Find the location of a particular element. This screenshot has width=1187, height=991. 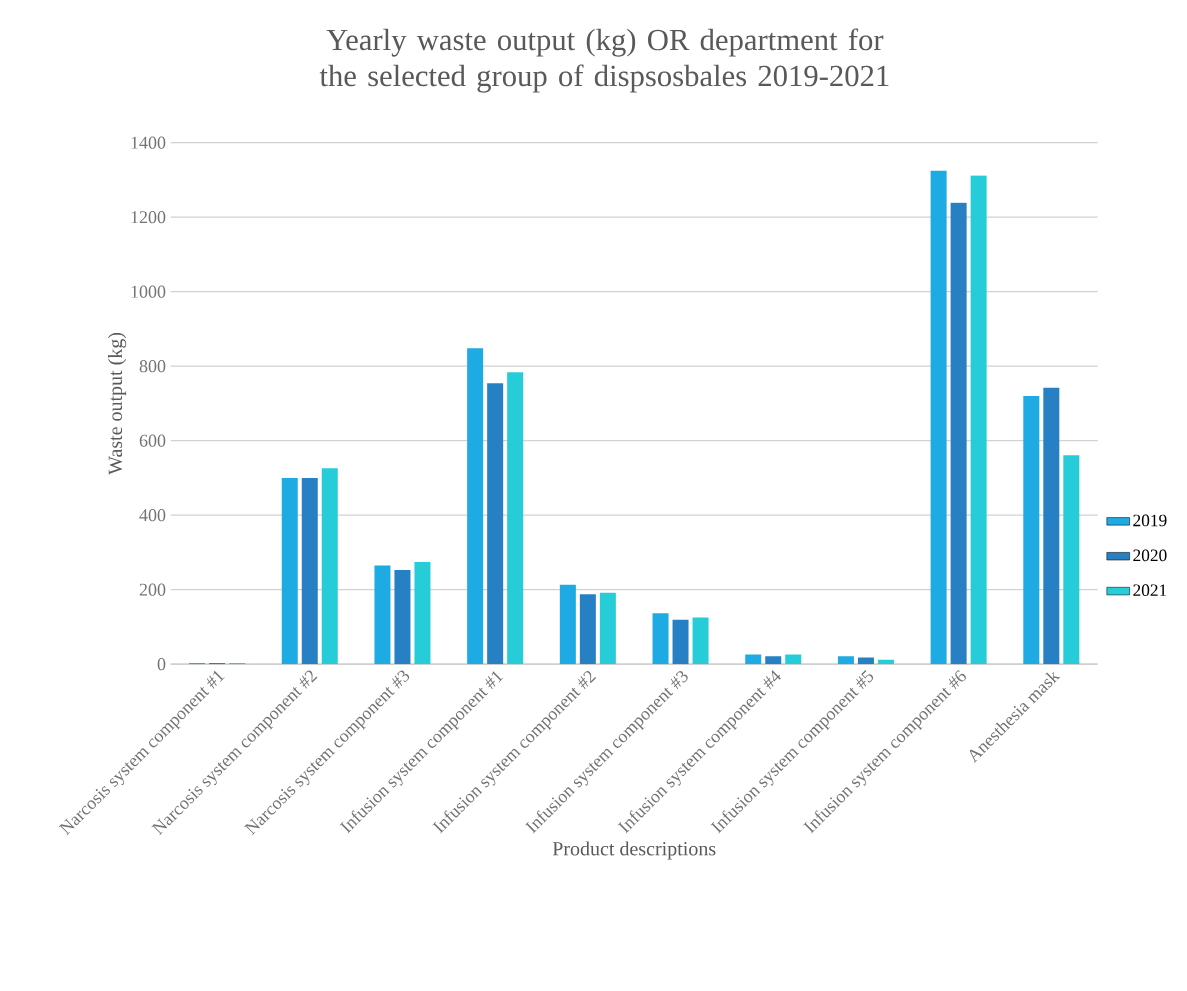

legend-label: 2021 is located at coordinates (1150, 590).